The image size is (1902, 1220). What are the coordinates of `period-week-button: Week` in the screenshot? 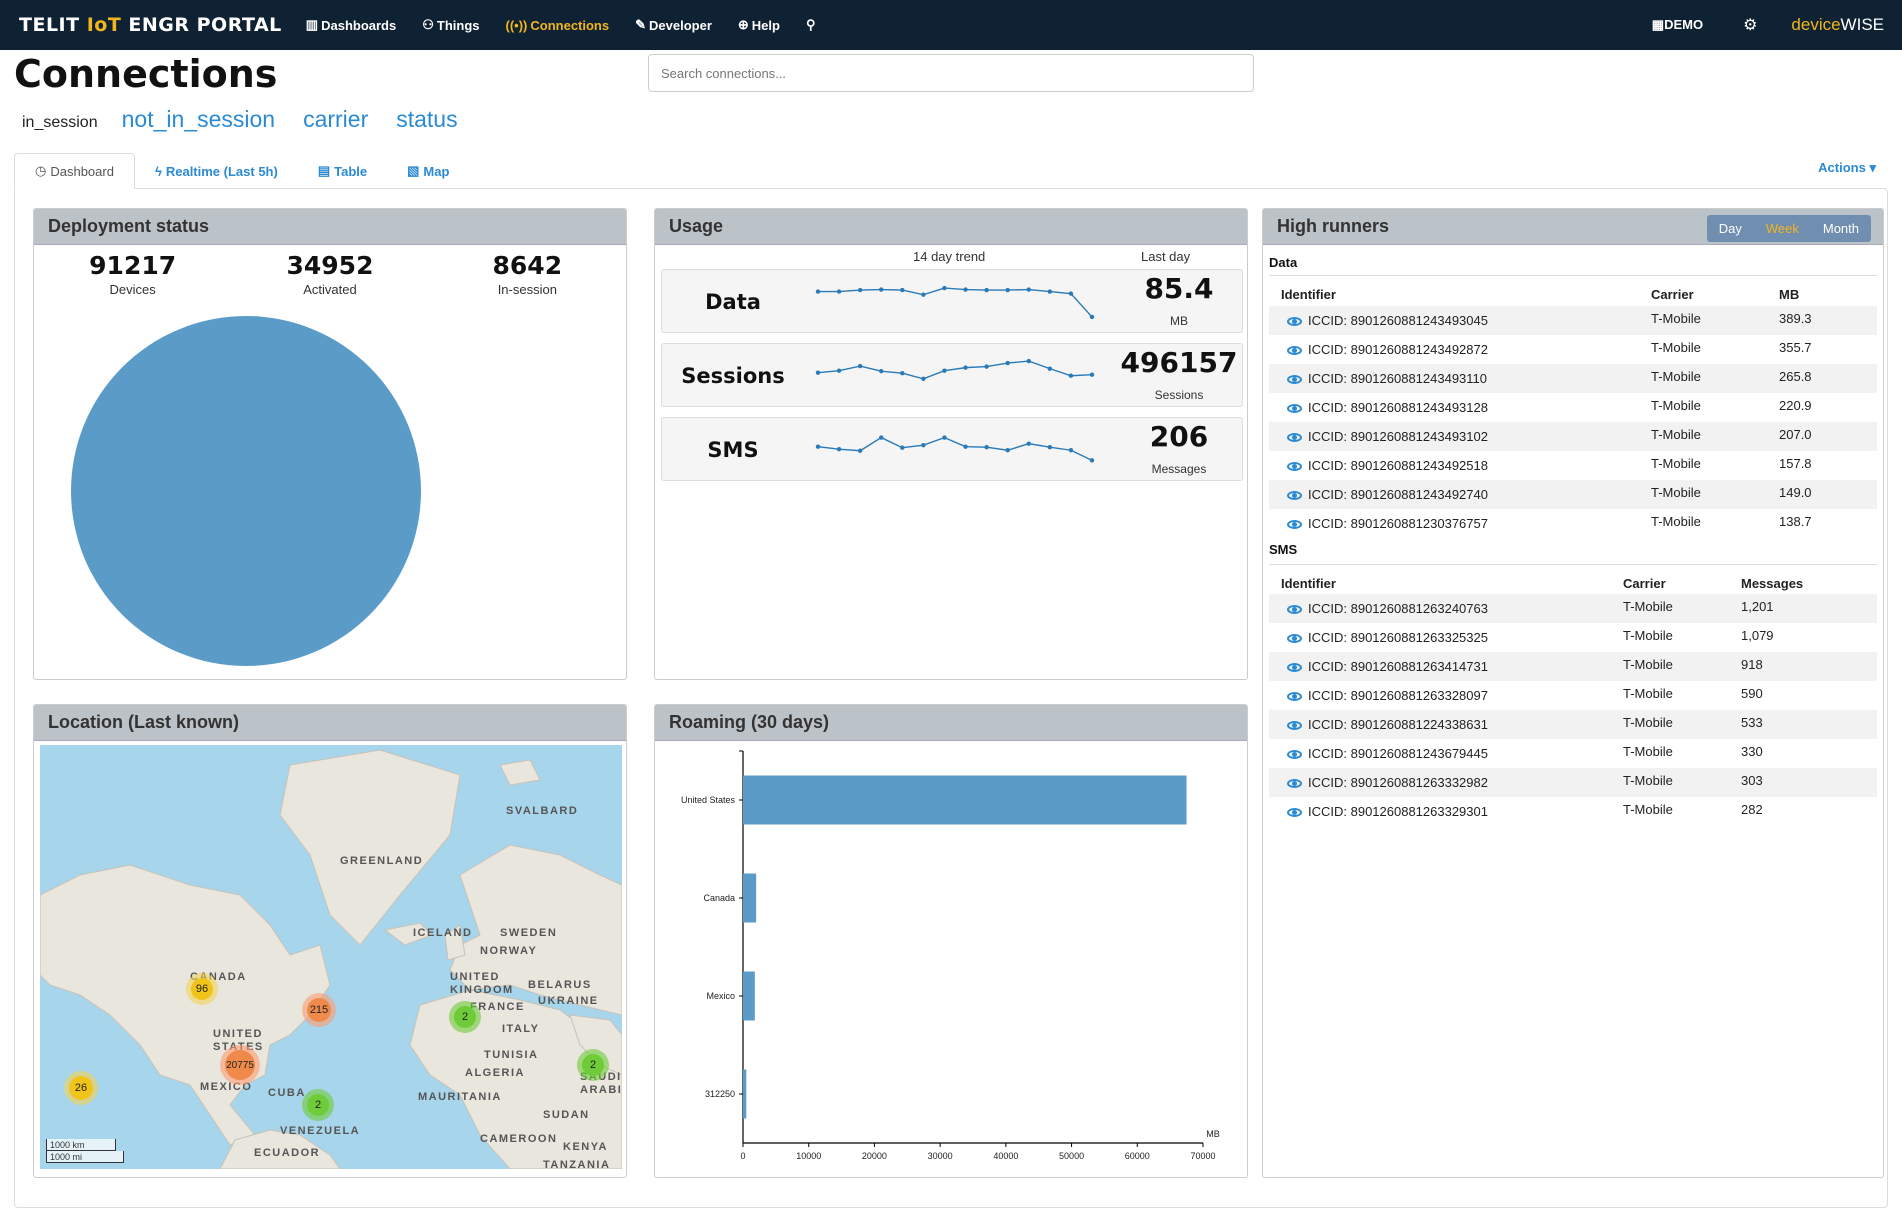 It's located at (1782, 228).